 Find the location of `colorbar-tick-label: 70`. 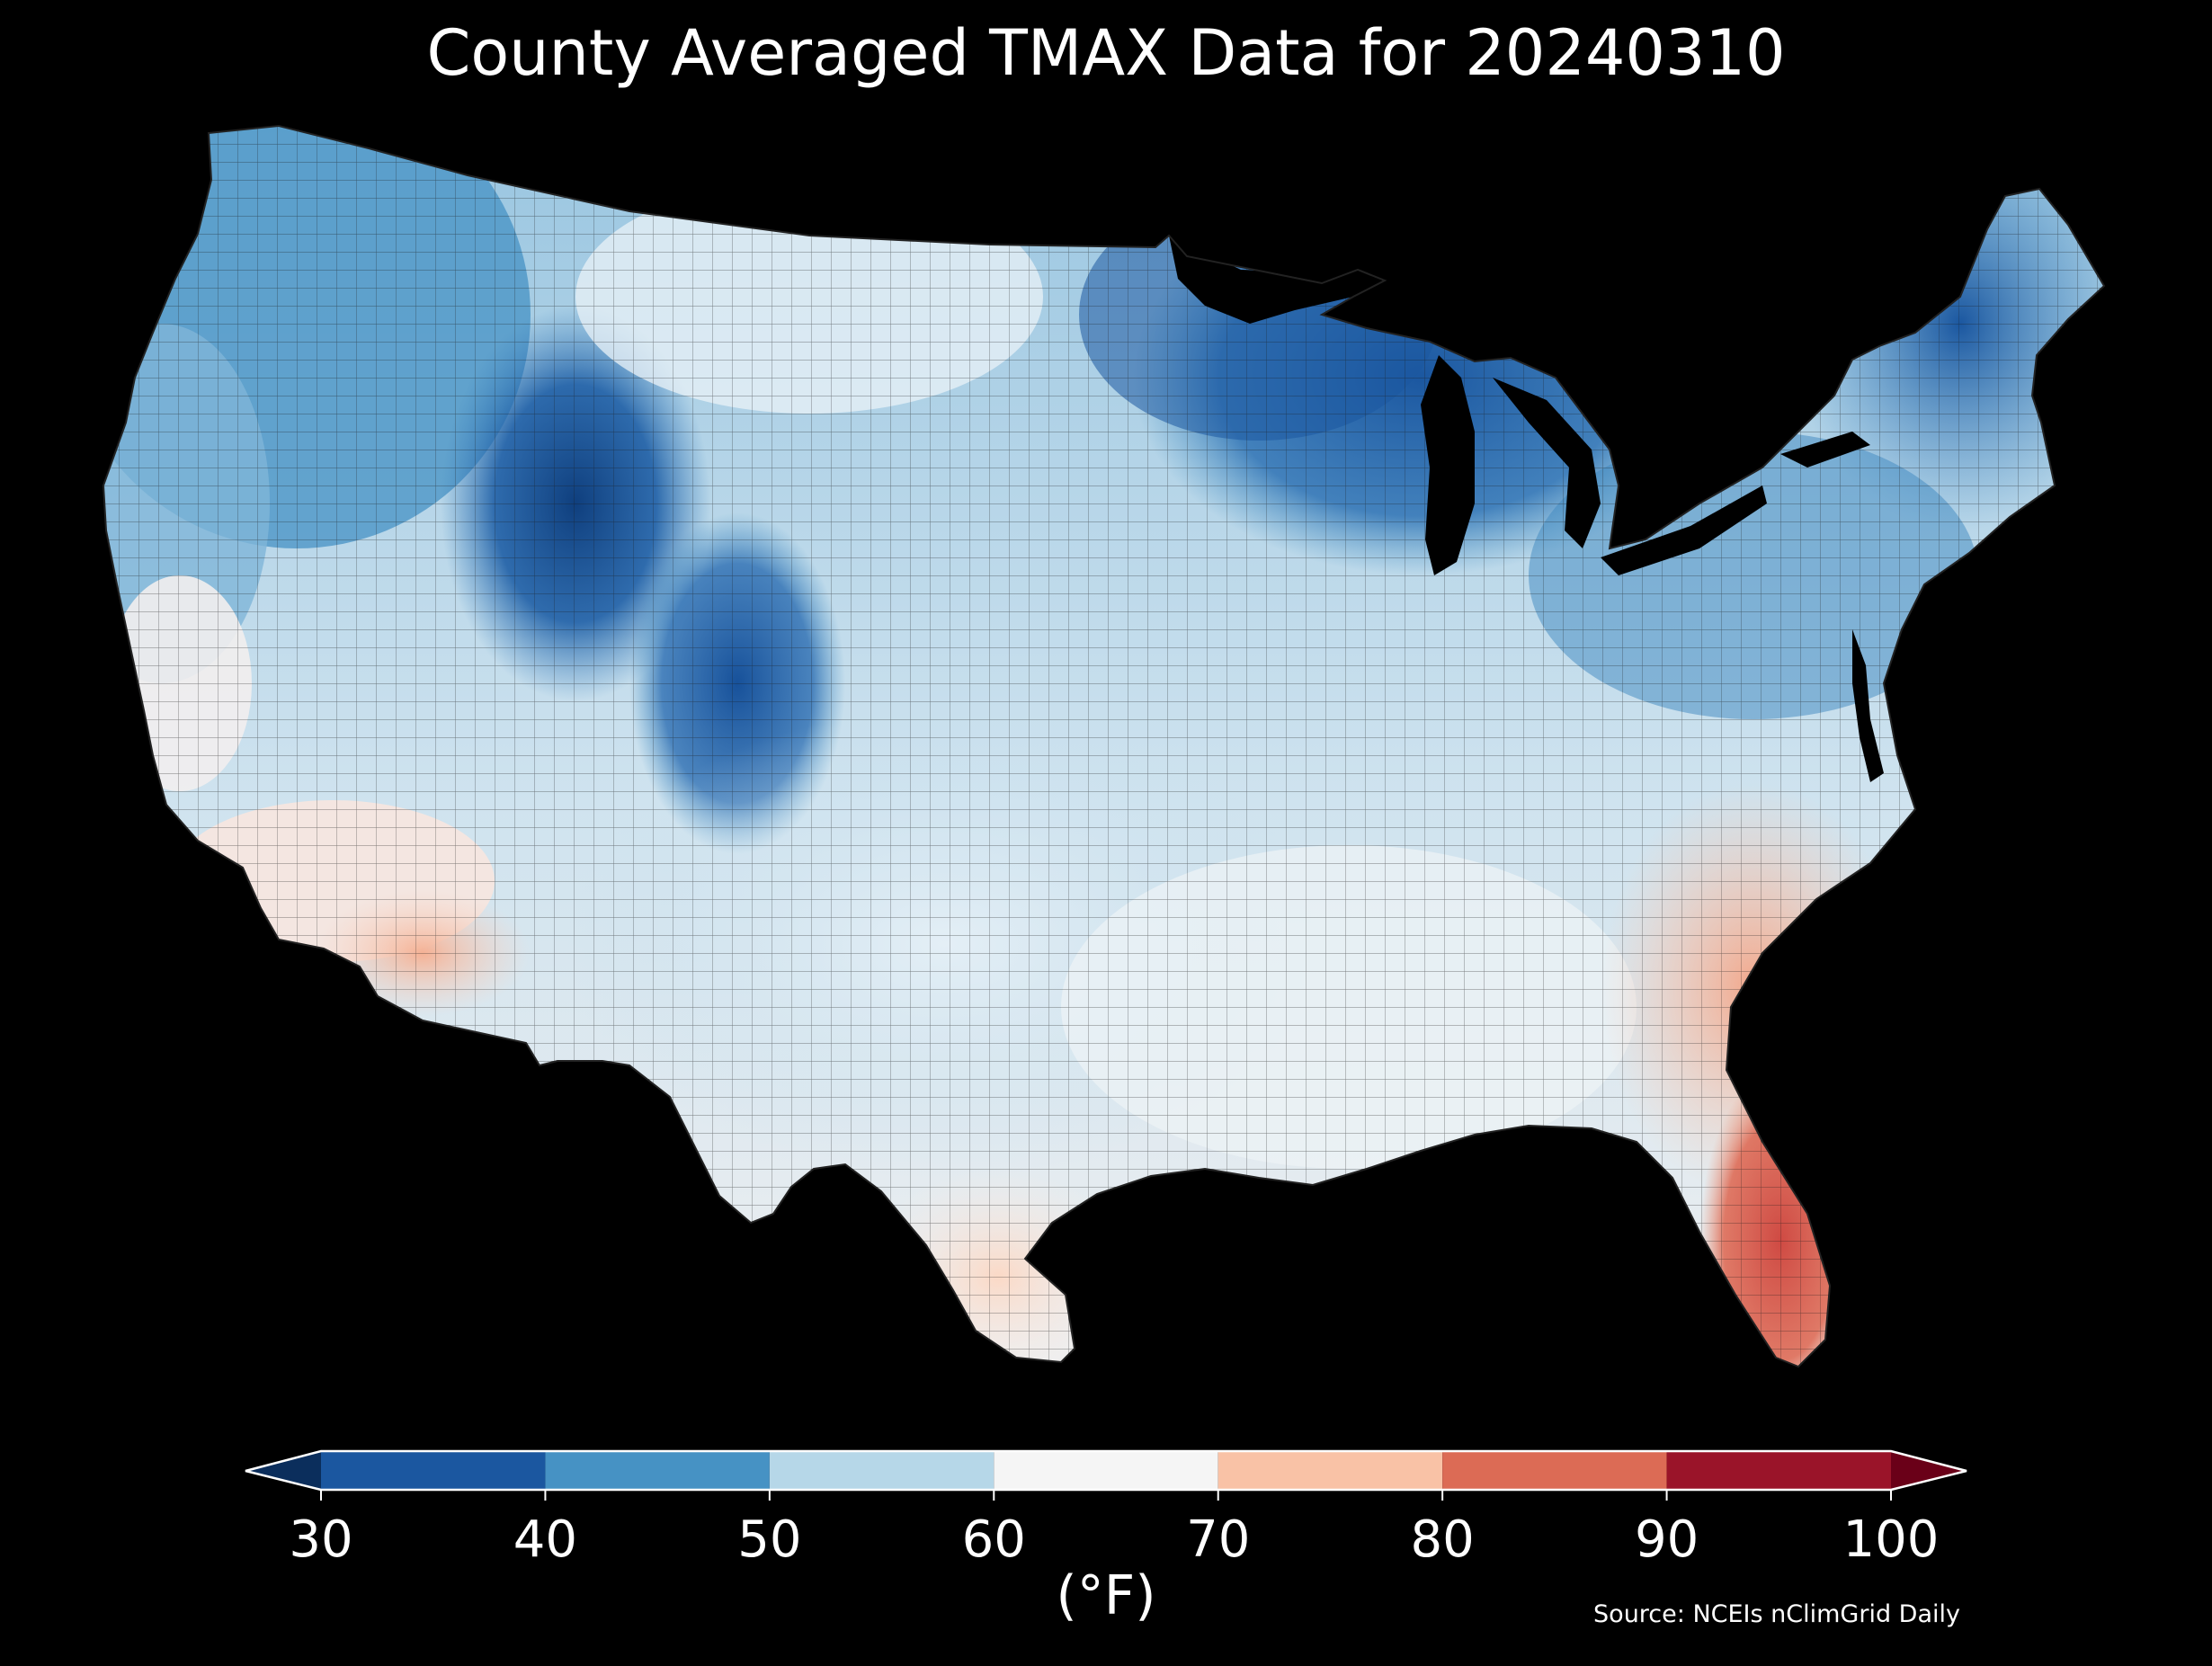

colorbar-tick-label: 70 is located at coordinates (1218, 1540).